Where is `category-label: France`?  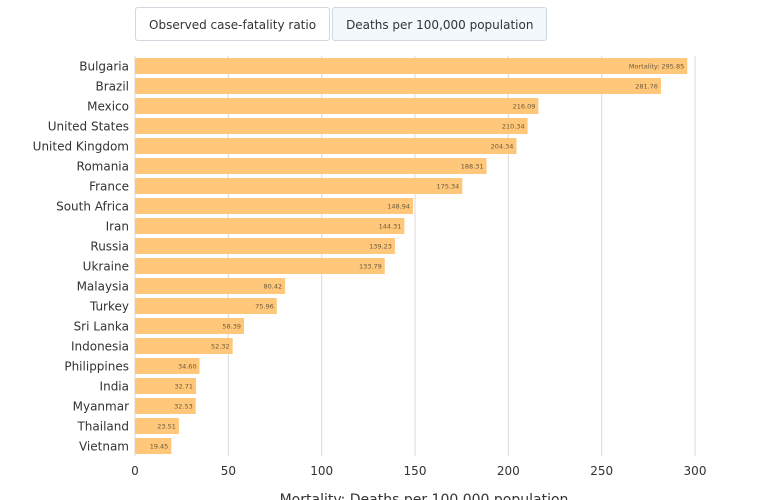
category-label: France is located at coordinates (109, 187).